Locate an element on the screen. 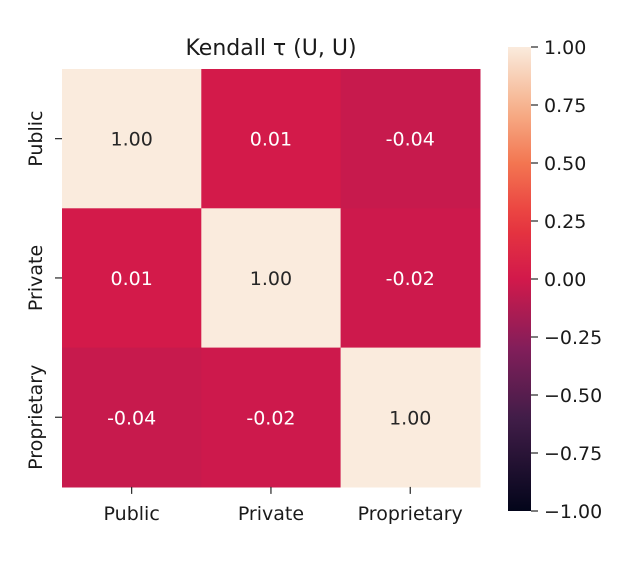 This screenshot has width=640, height=564. x-tick-label: Private is located at coordinates (271, 514).